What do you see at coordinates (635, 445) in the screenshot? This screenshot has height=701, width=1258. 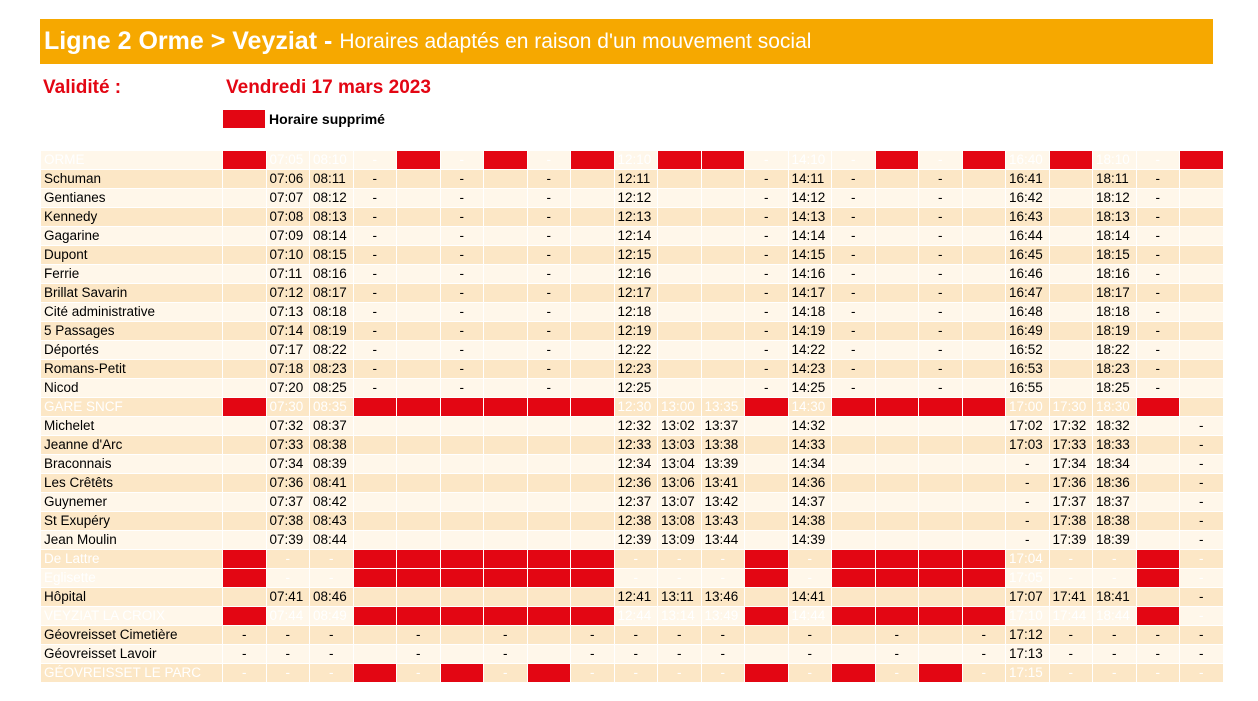 I see `departure-time: 12:33` at bounding box center [635, 445].